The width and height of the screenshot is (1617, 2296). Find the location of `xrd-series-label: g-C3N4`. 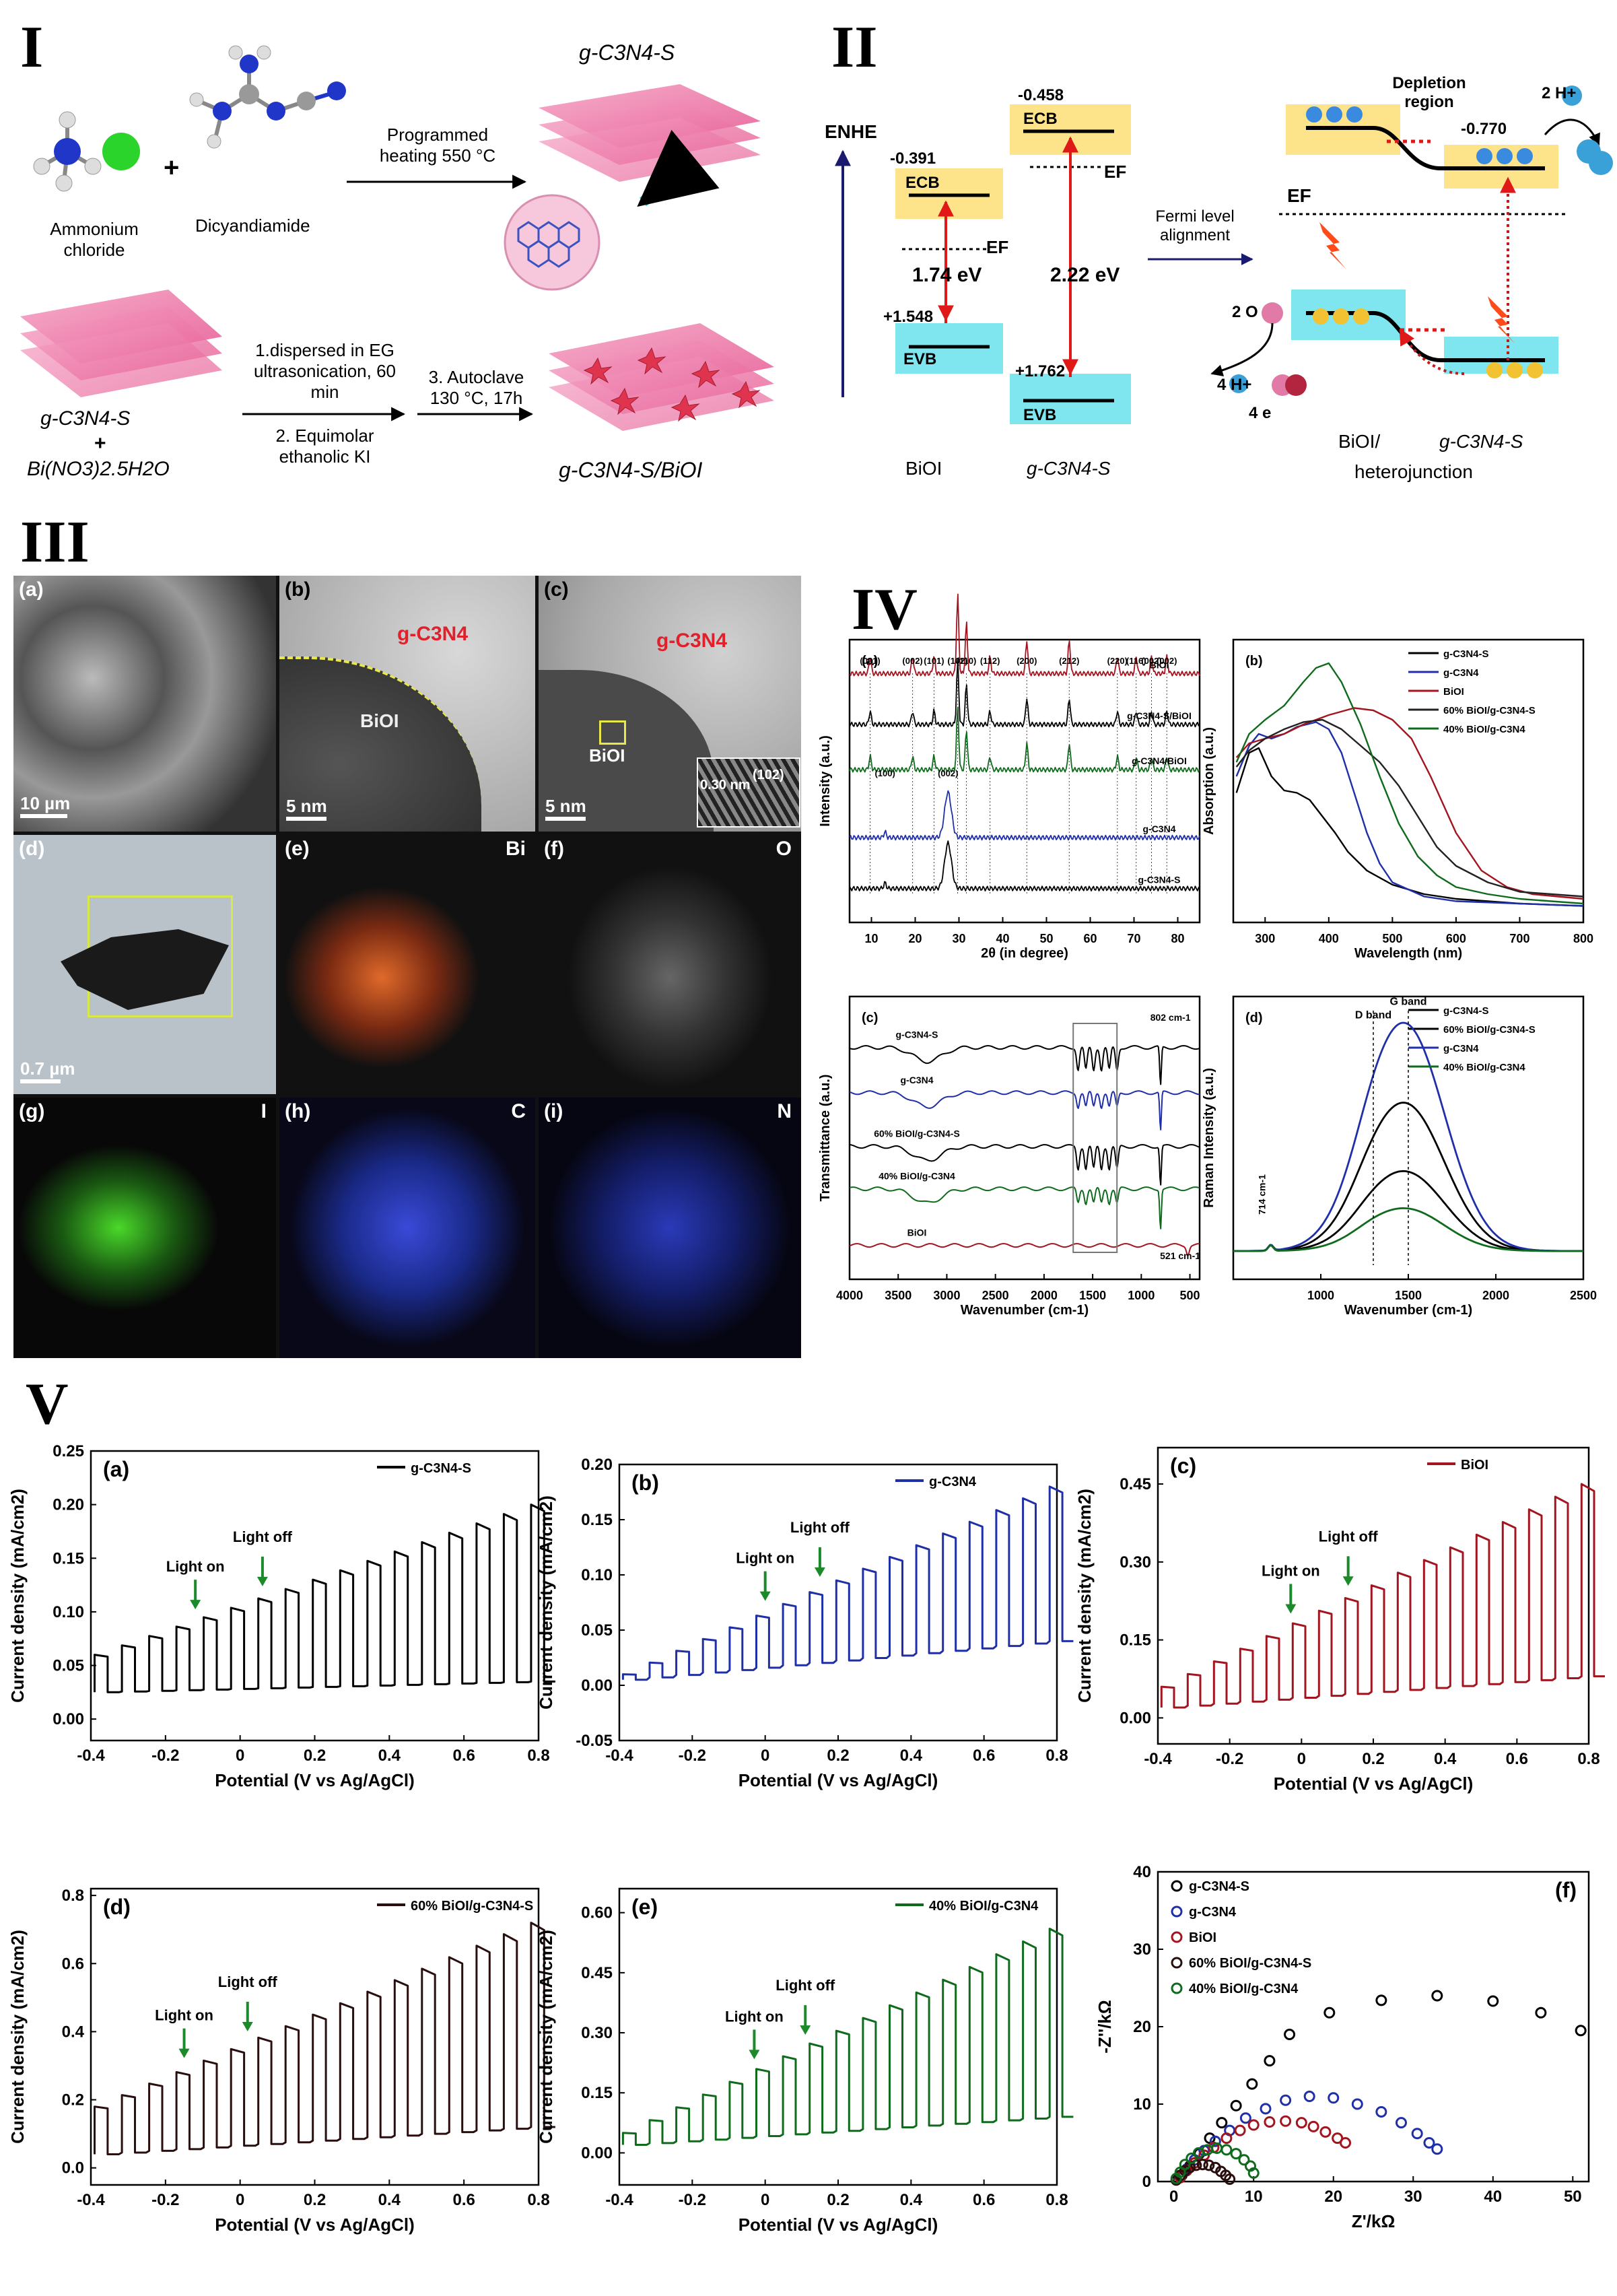

xrd-series-label: g-C3N4 is located at coordinates (1158, 828).